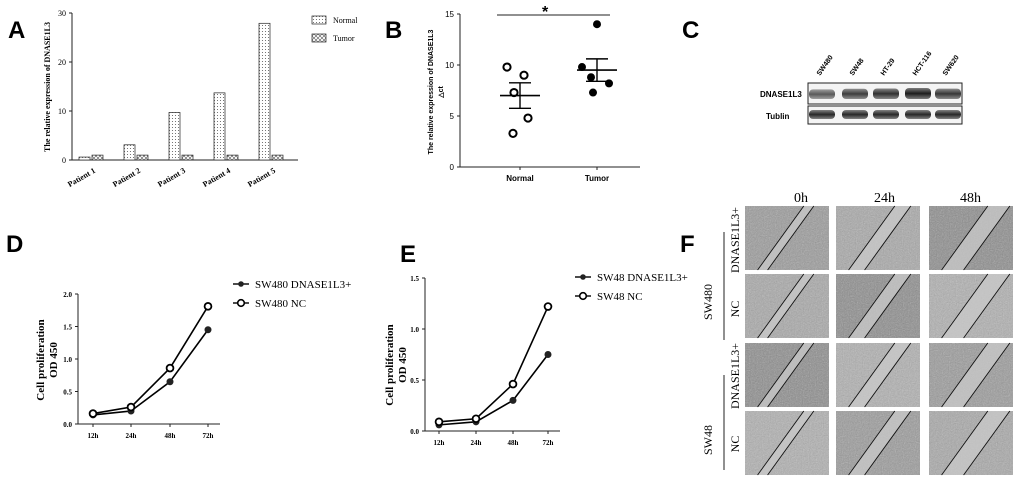 The height and width of the screenshot is (485, 1020). Describe the element at coordinates (390, 364) in the screenshot. I see `e-y-axis-label: Cell proliferation` at that location.